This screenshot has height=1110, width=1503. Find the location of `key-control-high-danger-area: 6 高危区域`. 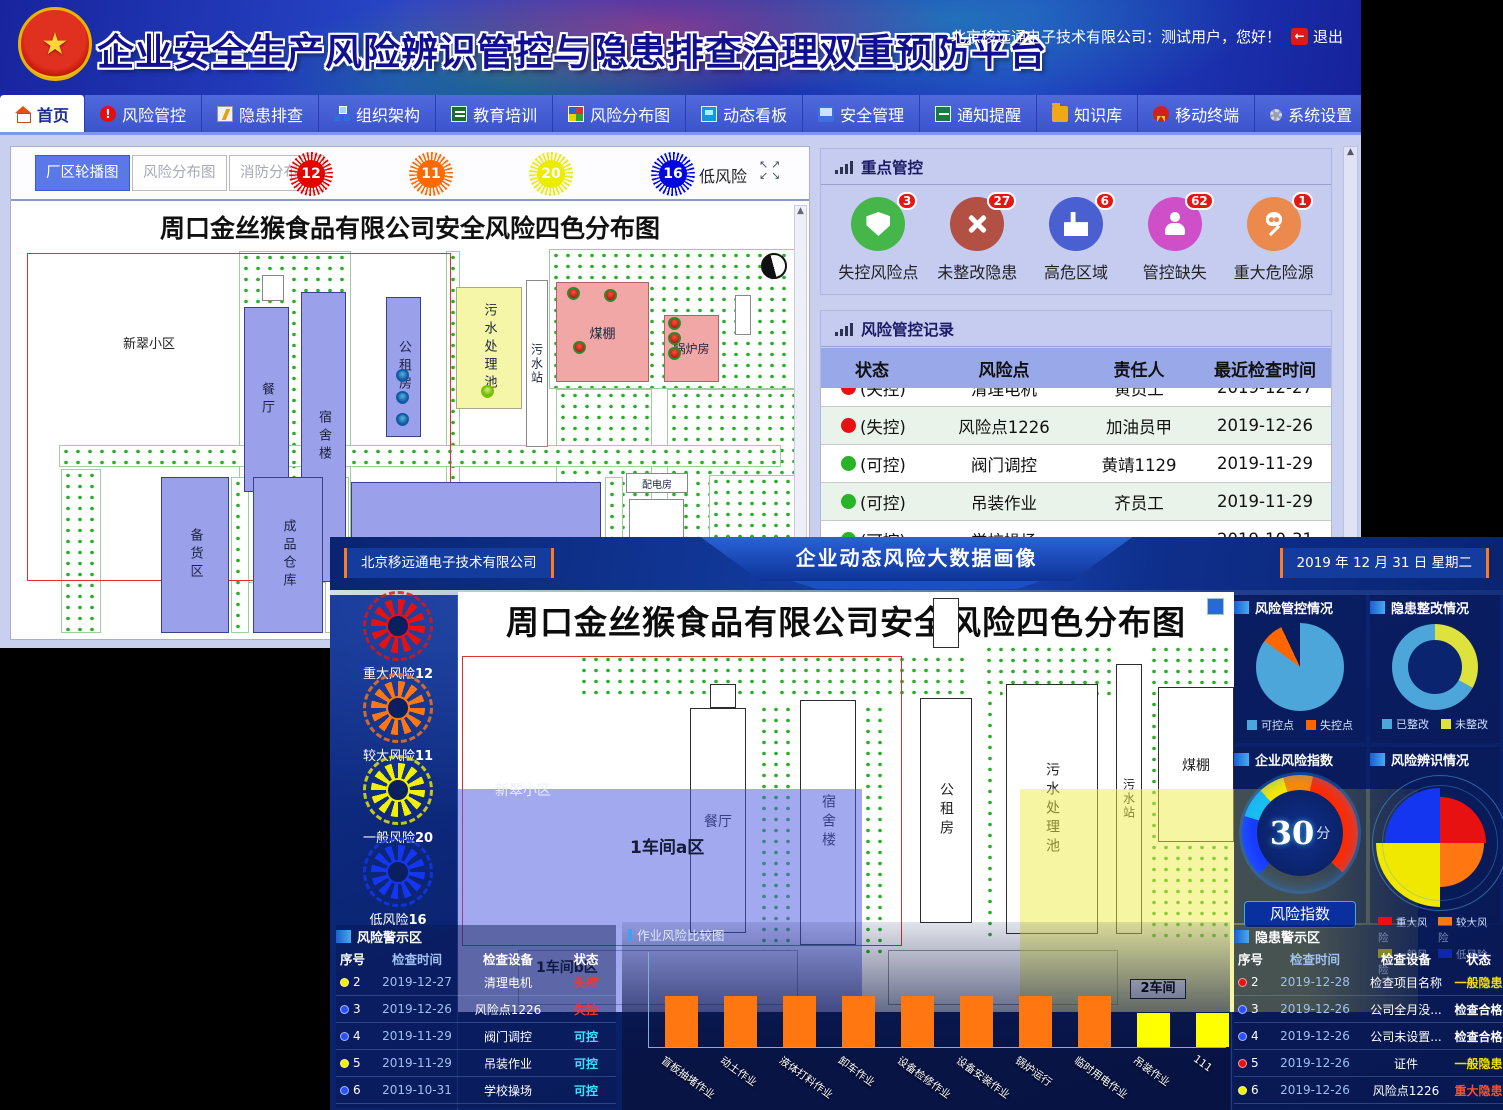

key-control-high-danger-area: 6 高危区域 is located at coordinates (1076, 237).